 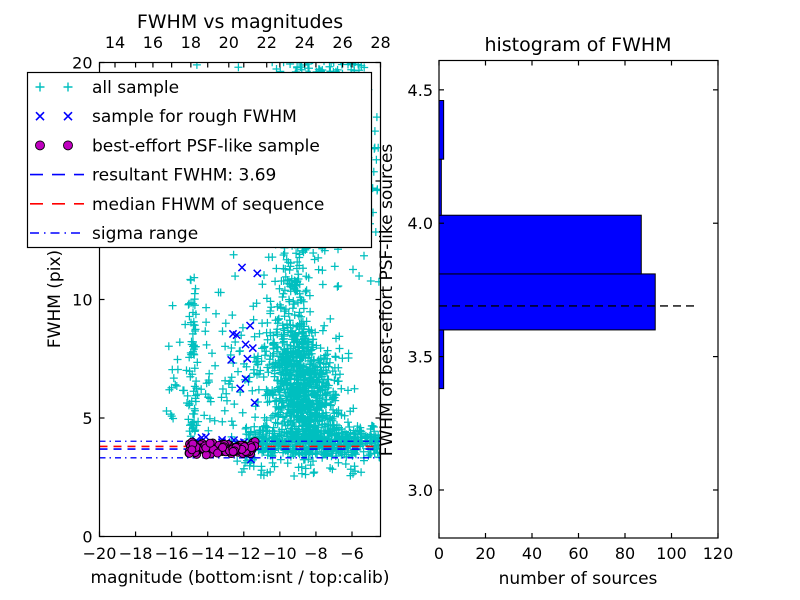 I want to click on x-tick-label: −16, so click(x=172, y=553).